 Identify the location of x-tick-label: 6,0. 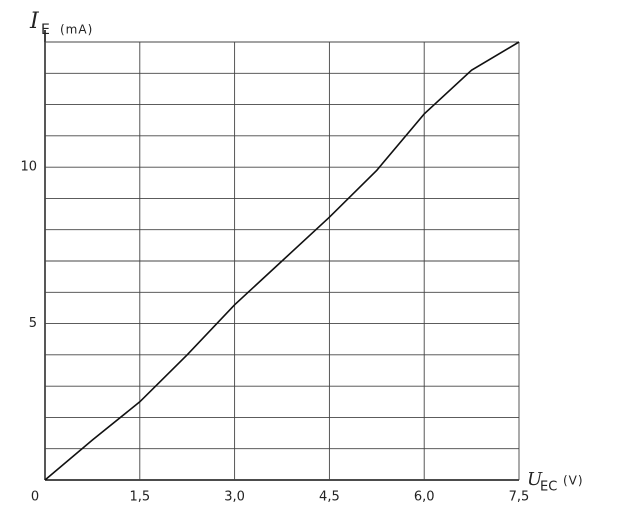
(424, 497).